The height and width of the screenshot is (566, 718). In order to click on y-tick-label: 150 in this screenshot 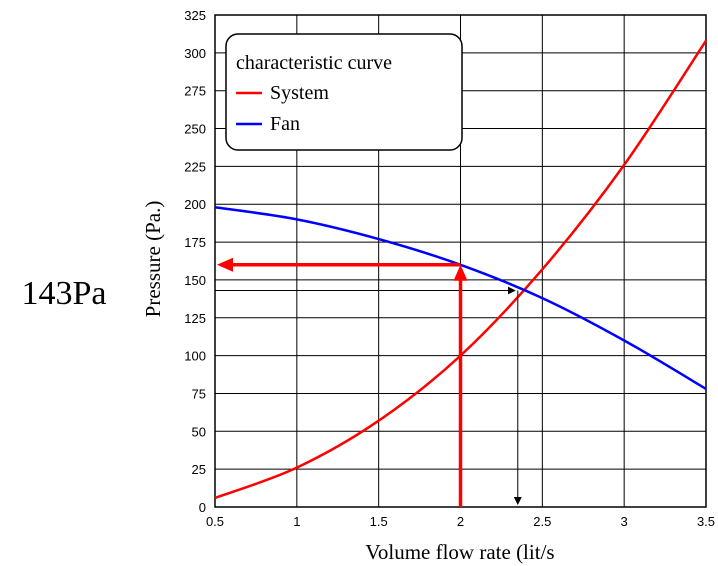, I will do `click(195, 280)`.